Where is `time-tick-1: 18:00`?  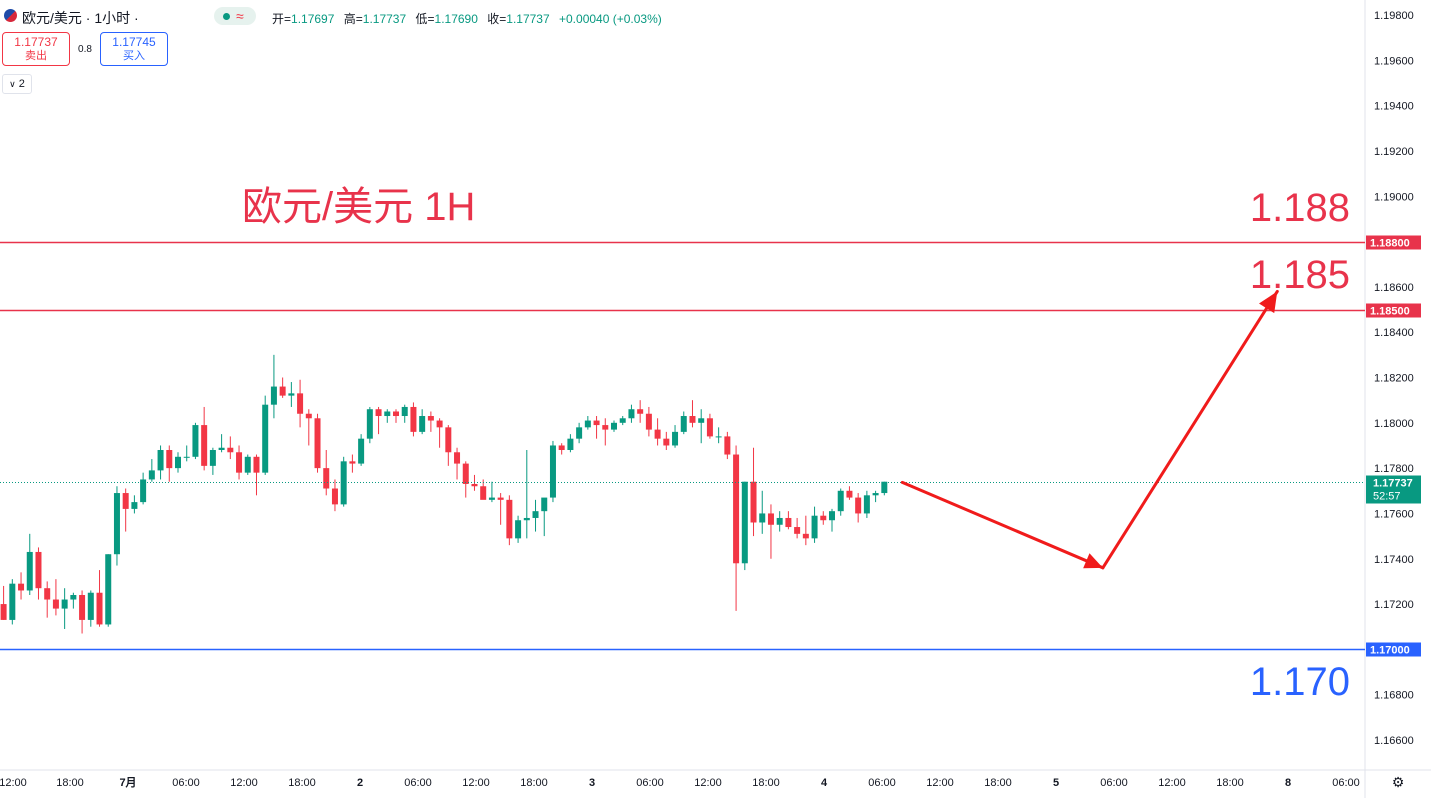
time-tick-1: 18:00 is located at coordinates (70, 783).